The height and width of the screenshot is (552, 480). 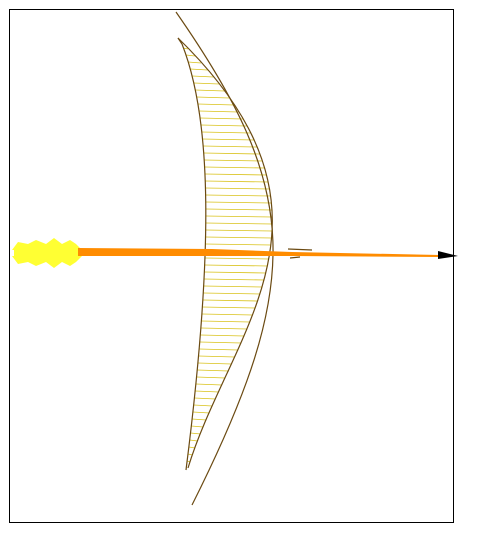 What do you see at coordinates (47, 244) in the screenshot?
I see `fletching-top` at bounding box center [47, 244].